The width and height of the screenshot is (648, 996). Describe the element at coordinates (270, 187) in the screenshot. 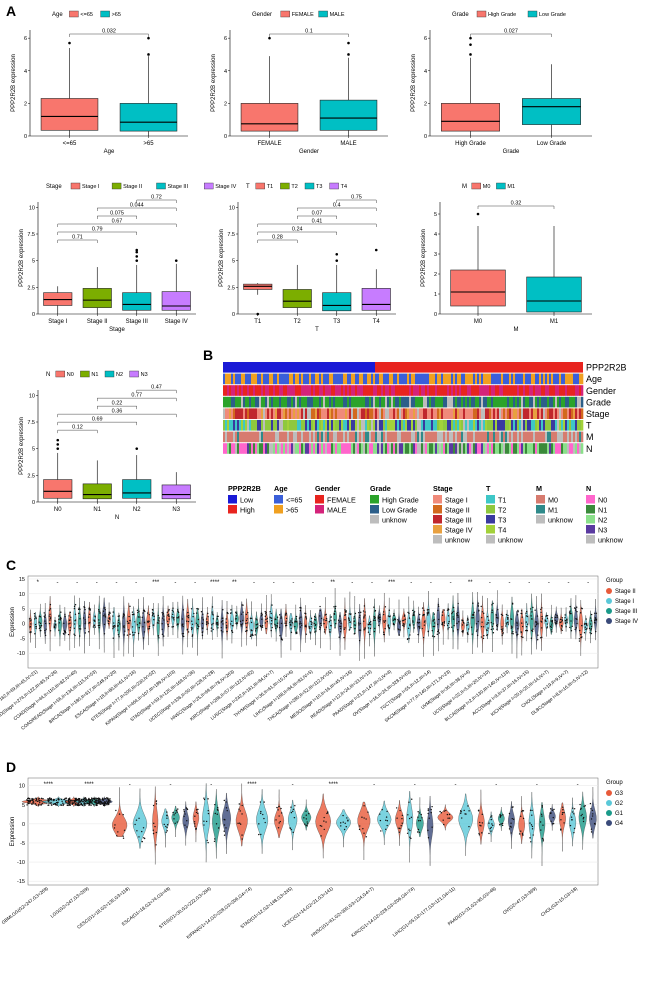

I see `legend-label: T1` at that location.